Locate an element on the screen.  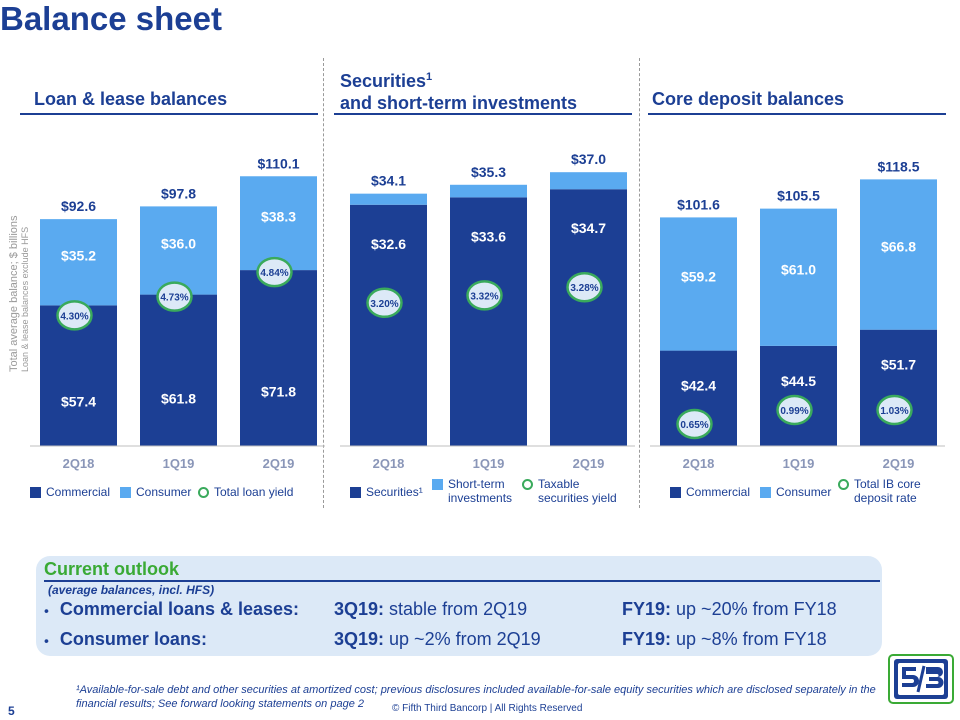
segment-label: $34.7 is located at coordinates (588, 228).